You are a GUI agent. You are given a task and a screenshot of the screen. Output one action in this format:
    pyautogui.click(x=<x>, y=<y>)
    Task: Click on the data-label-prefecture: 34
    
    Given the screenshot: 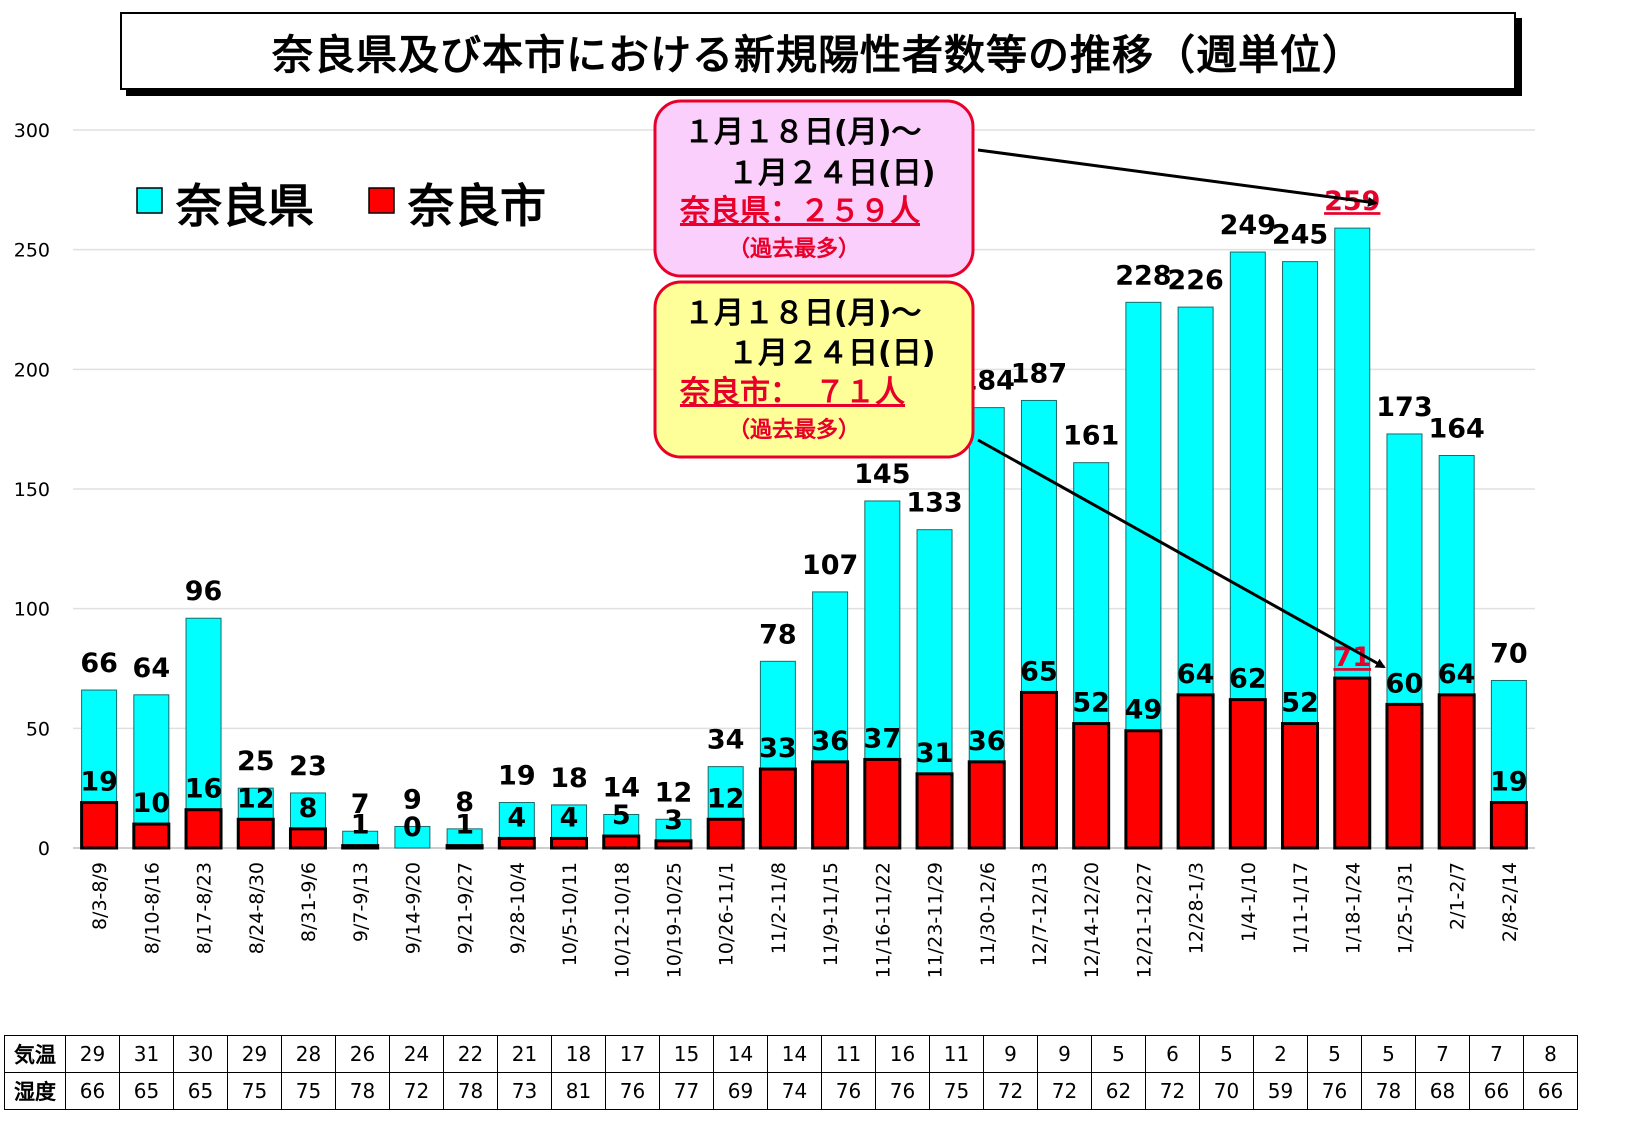 What is the action you would take?
    pyautogui.click(x=726, y=740)
    